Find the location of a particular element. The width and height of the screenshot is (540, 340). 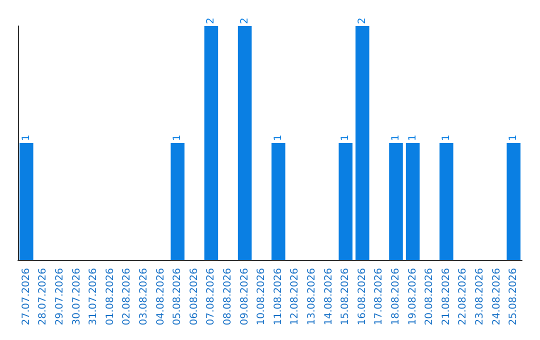

x-tick-label: 20.08.2026 is located at coordinates (430, 297).